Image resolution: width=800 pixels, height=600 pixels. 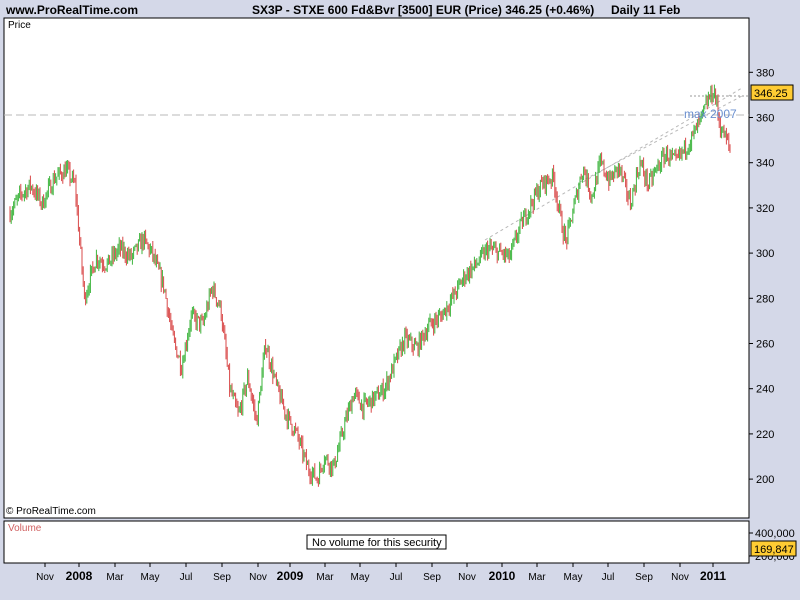 What do you see at coordinates (765, 435) in the screenshot?
I see `y-tick-label: 220` at bounding box center [765, 435].